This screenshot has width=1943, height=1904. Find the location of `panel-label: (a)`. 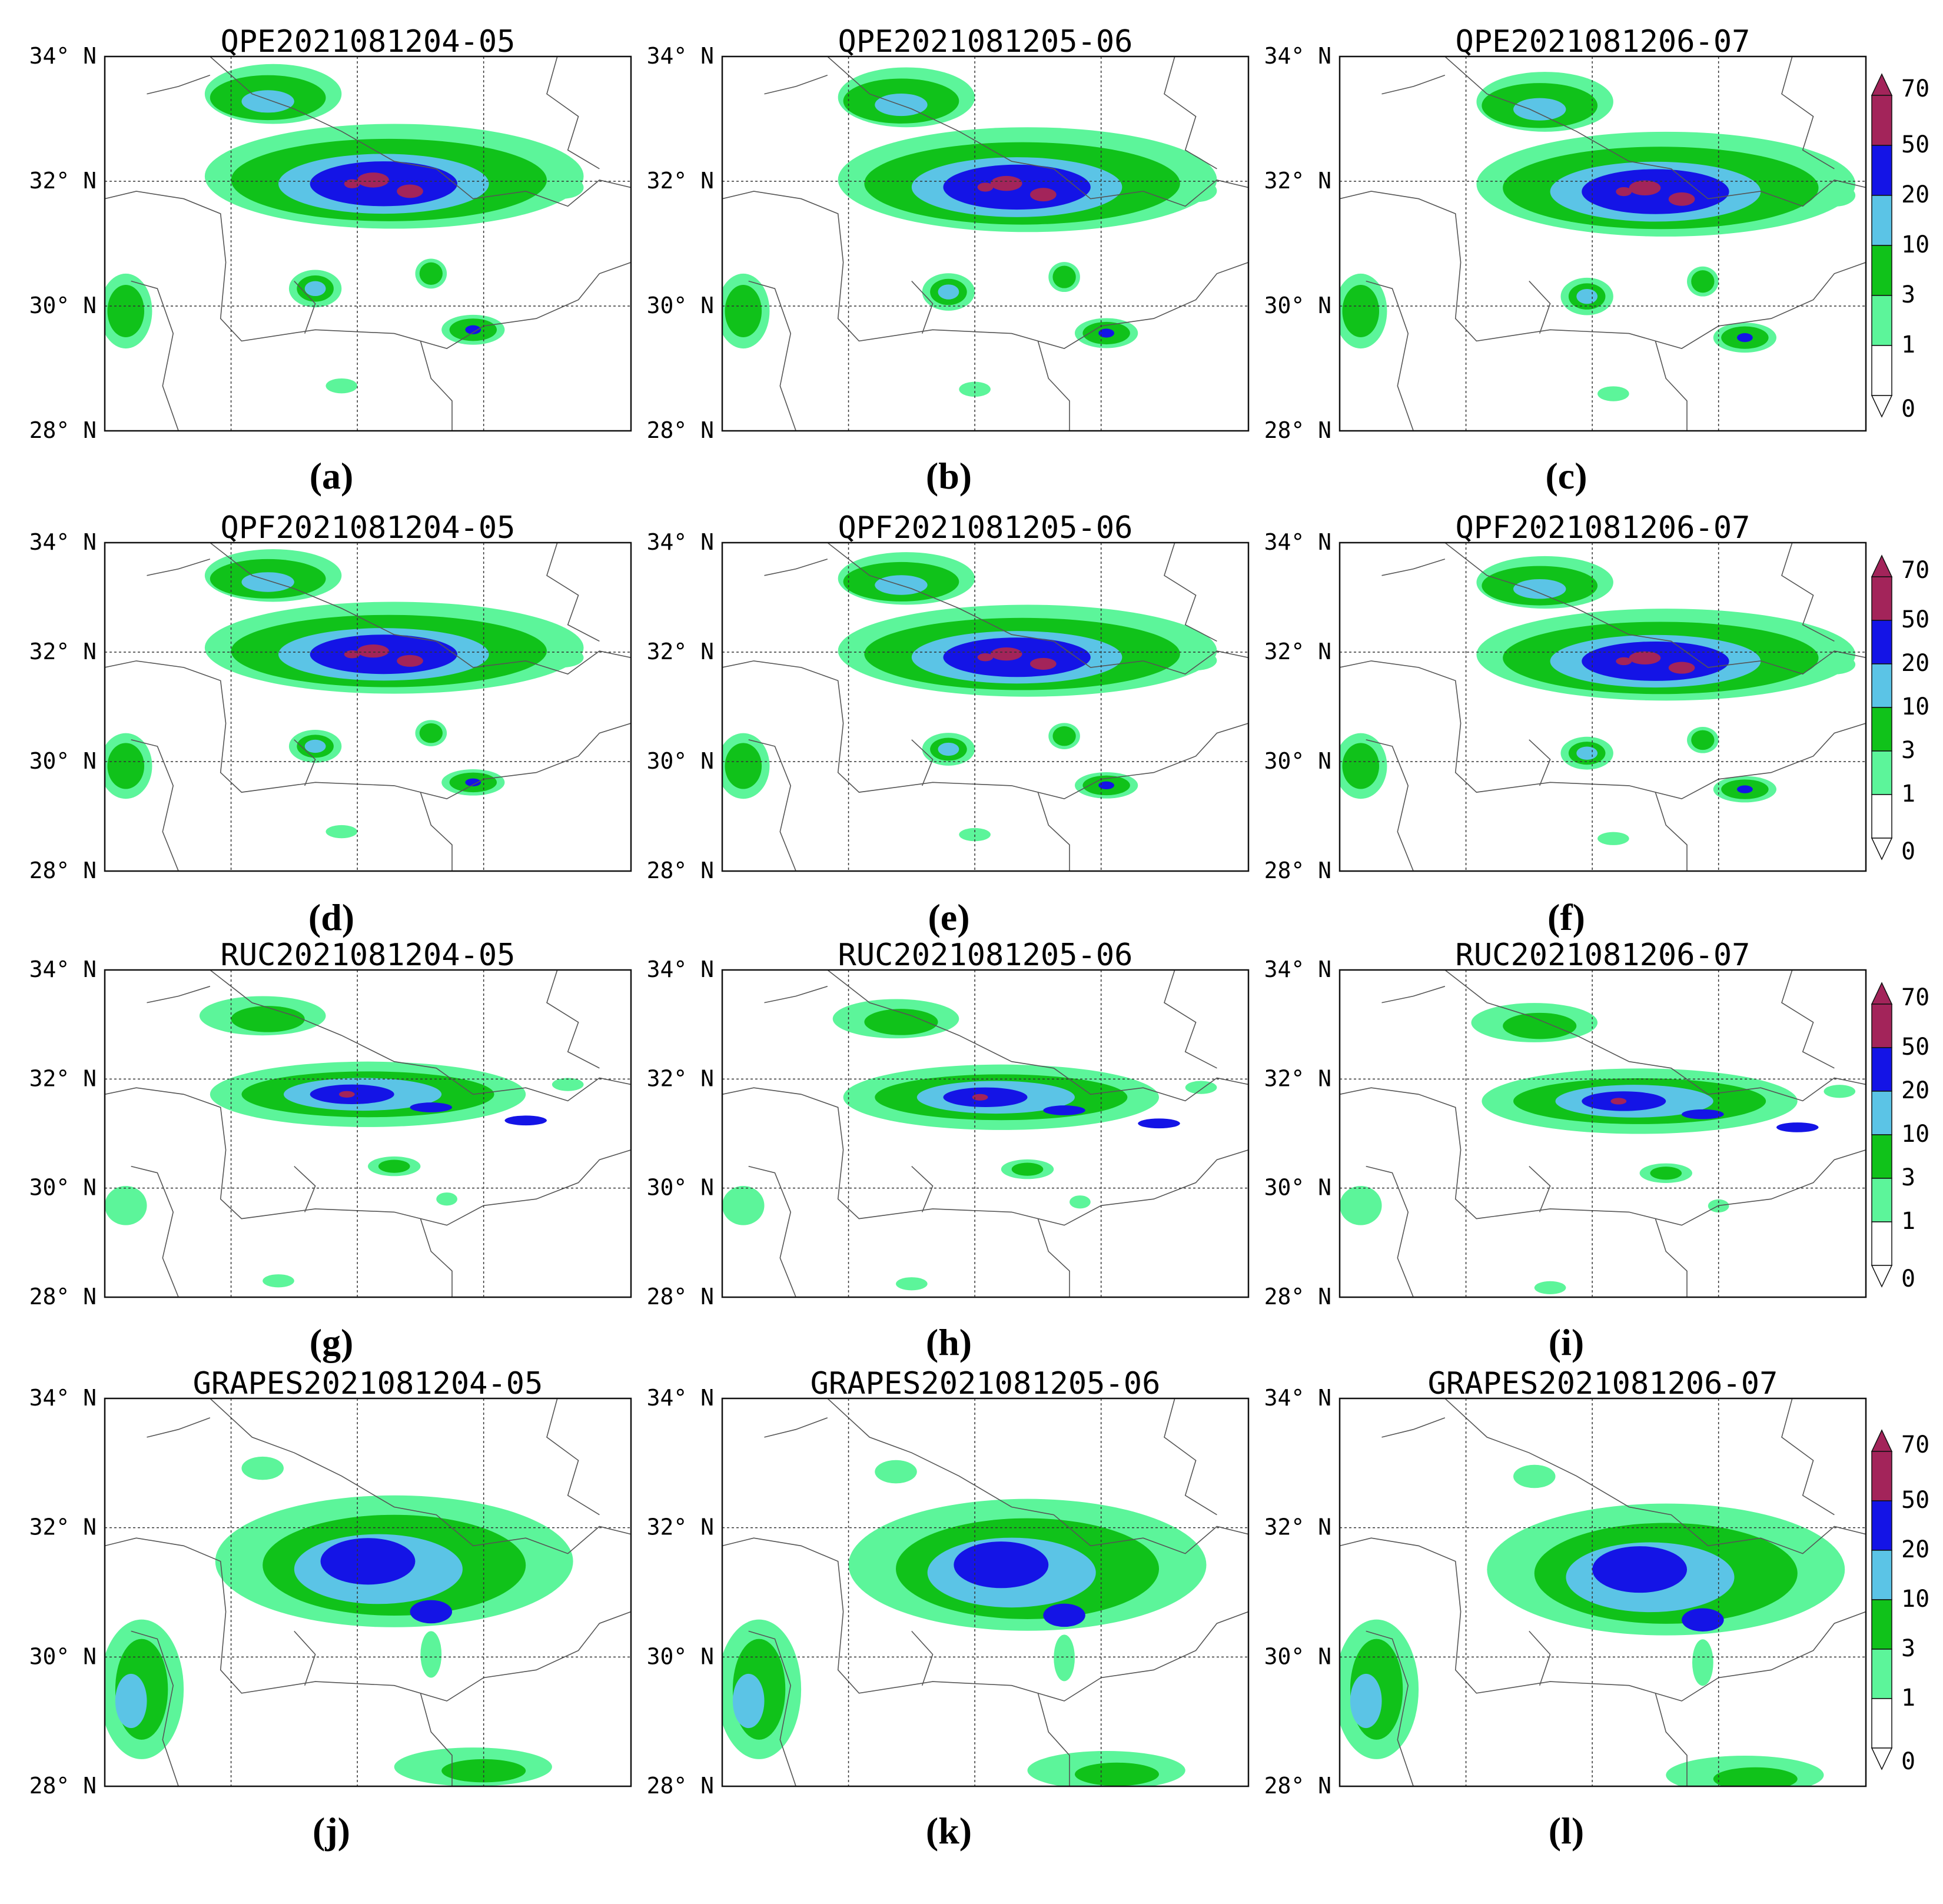

panel-label: (a) is located at coordinates (332, 476).